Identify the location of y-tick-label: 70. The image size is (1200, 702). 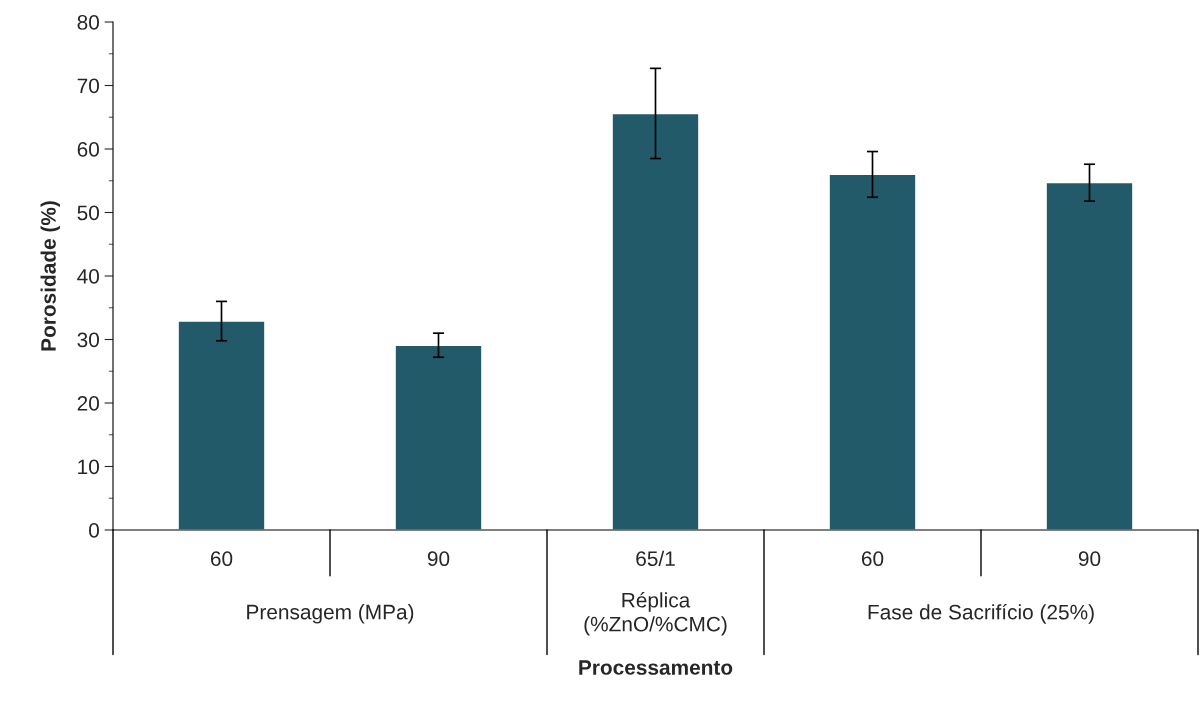
(88, 86).